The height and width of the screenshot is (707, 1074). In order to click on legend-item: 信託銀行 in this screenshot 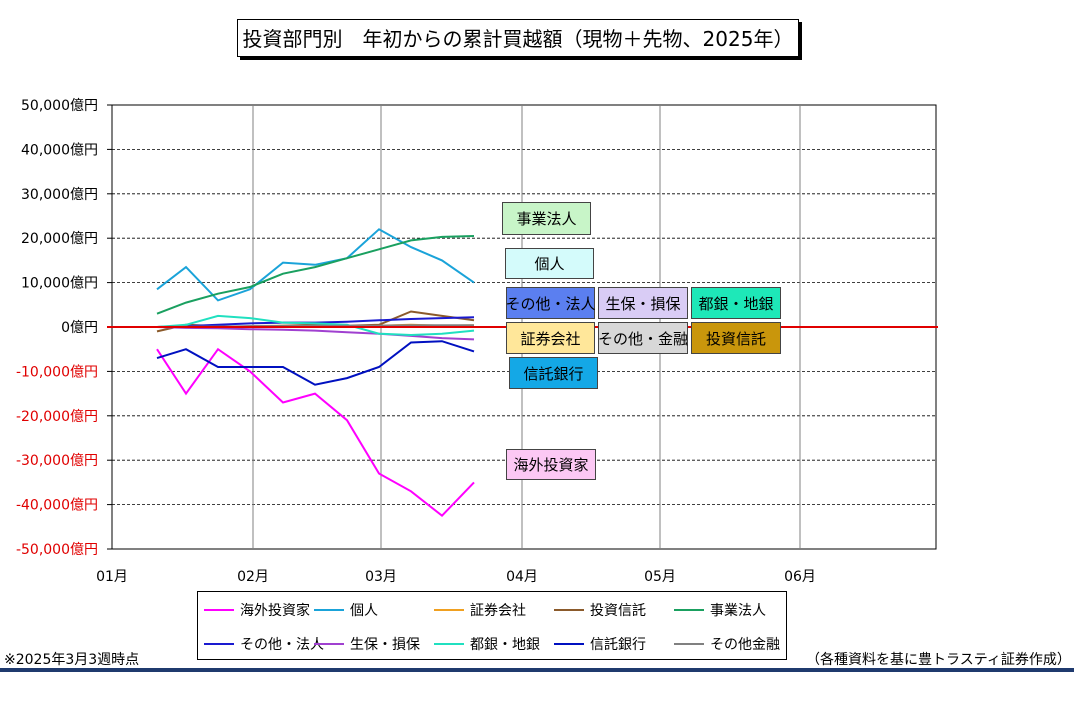, I will do `click(600, 644)`.